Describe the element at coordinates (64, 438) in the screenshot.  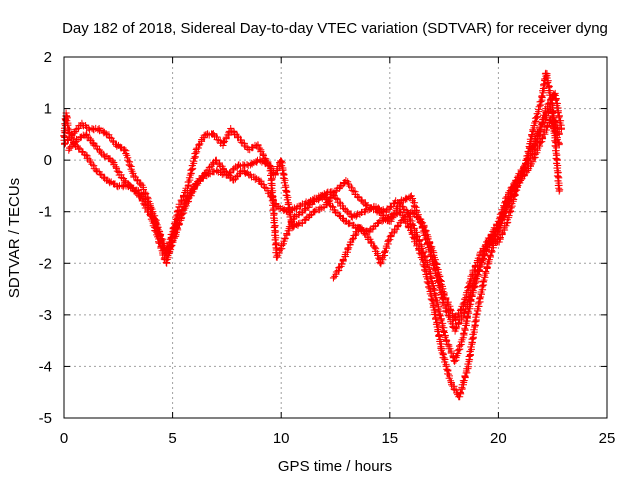
I see `x-tick-label: 0` at that location.